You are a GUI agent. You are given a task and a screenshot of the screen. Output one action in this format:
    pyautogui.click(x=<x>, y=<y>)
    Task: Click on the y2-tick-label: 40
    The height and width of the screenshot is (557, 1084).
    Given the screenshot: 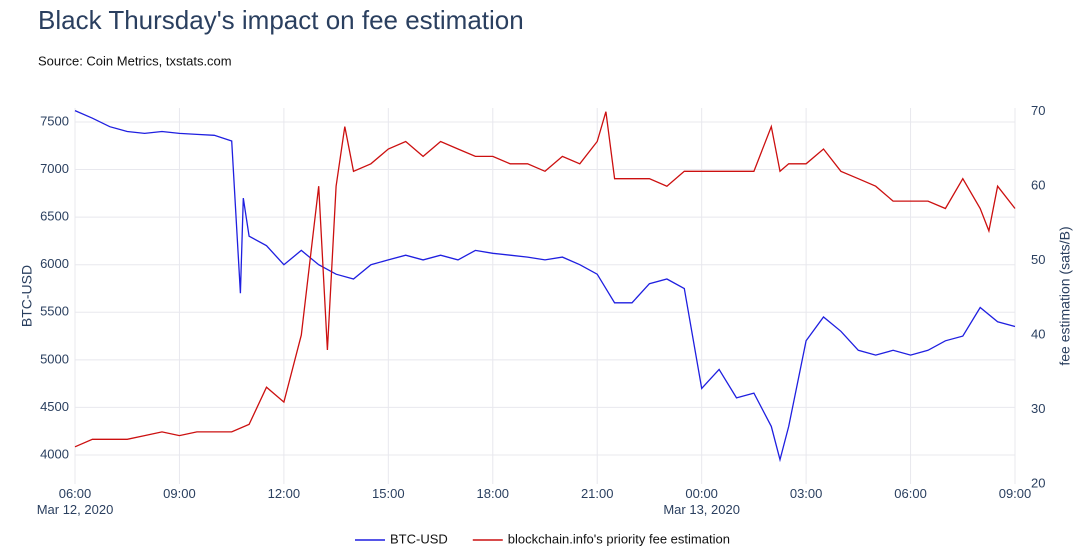 What is the action you would take?
    pyautogui.click(x=1038, y=334)
    